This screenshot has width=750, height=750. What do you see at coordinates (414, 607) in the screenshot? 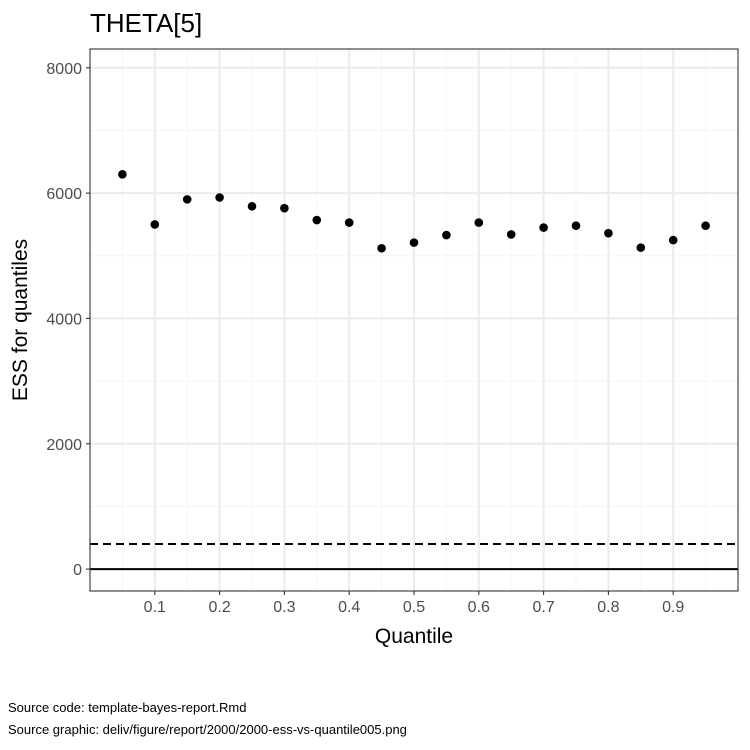
I see `x-tick-label: 0.5` at bounding box center [414, 607].